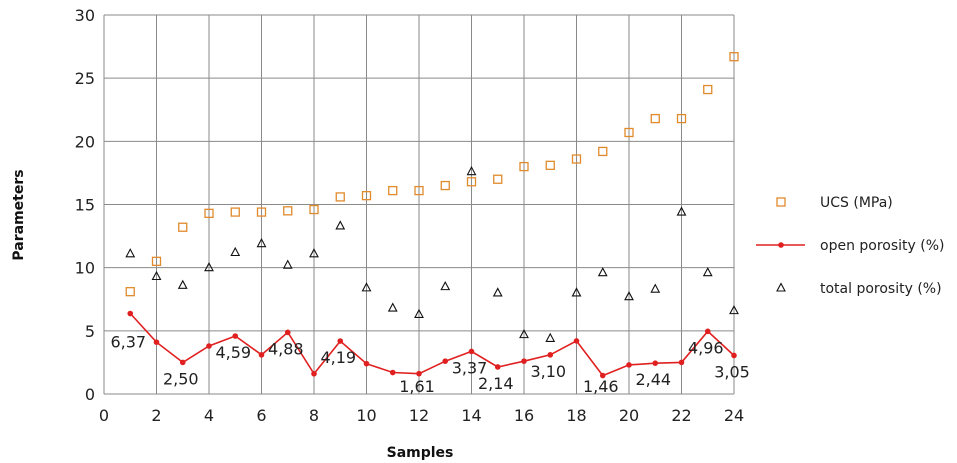 The width and height of the screenshot is (957, 463). Describe the element at coordinates (104, 415) in the screenshot. I see `x-tick-label: 0` at that location.